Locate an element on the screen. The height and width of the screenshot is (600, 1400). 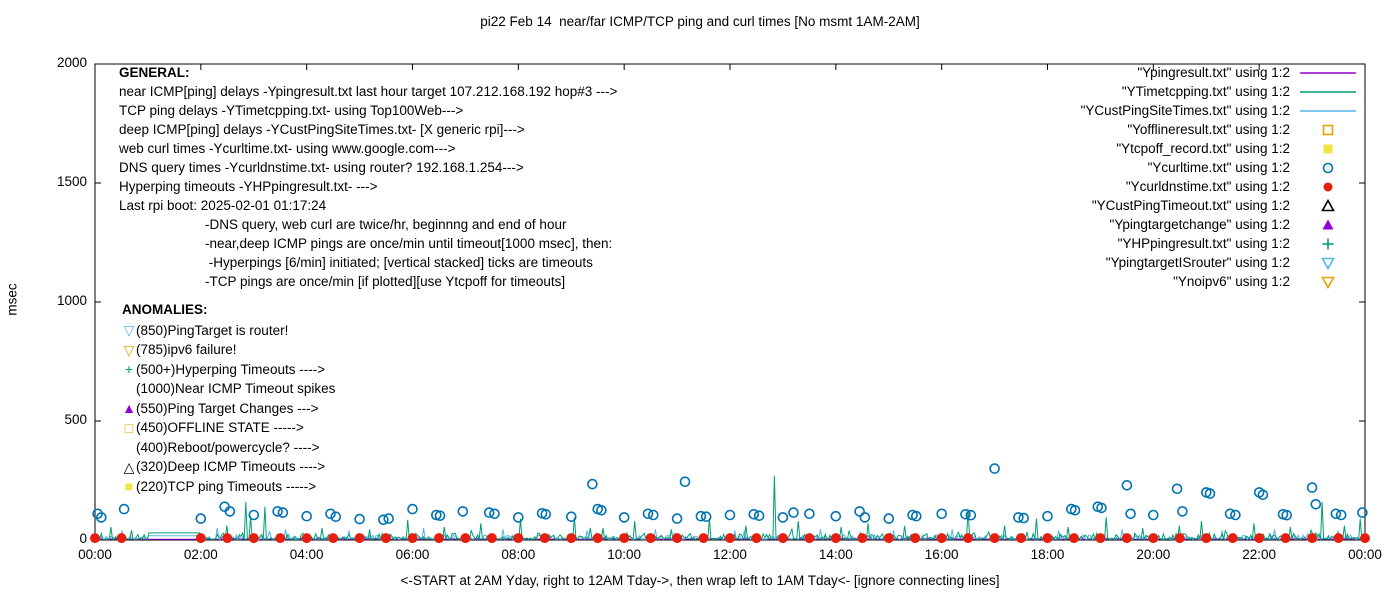
legend-sample-square-filled is located at coordinates (1328, 148).